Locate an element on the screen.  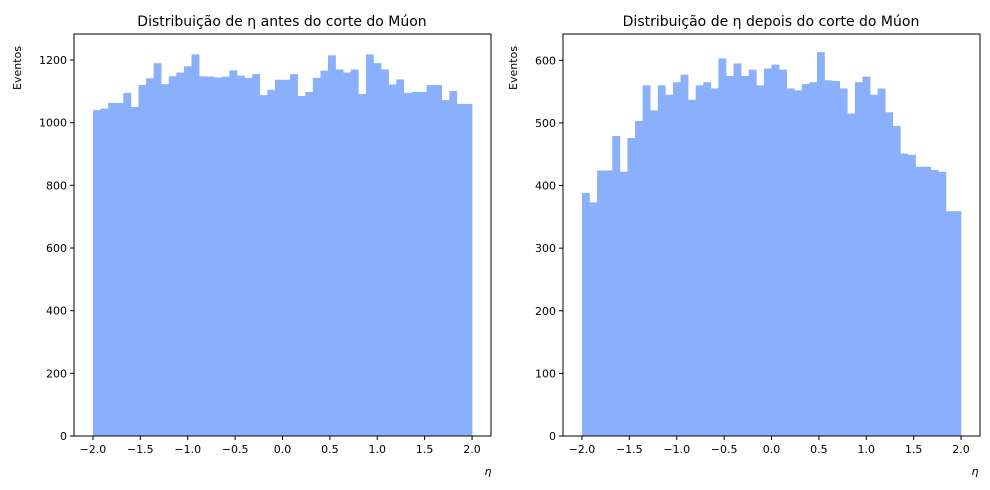
y-tick-label: 1200 is located at coordinates (53, 60).